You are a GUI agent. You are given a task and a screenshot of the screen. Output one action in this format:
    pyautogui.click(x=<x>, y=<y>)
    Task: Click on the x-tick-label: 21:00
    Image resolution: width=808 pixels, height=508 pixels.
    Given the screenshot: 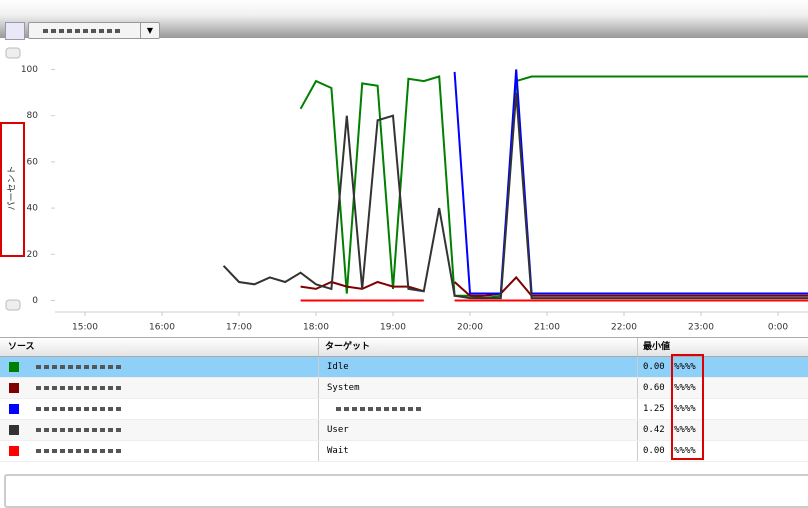 What is the action you would take?
    pyautogui.click(x=547, y=328)
    